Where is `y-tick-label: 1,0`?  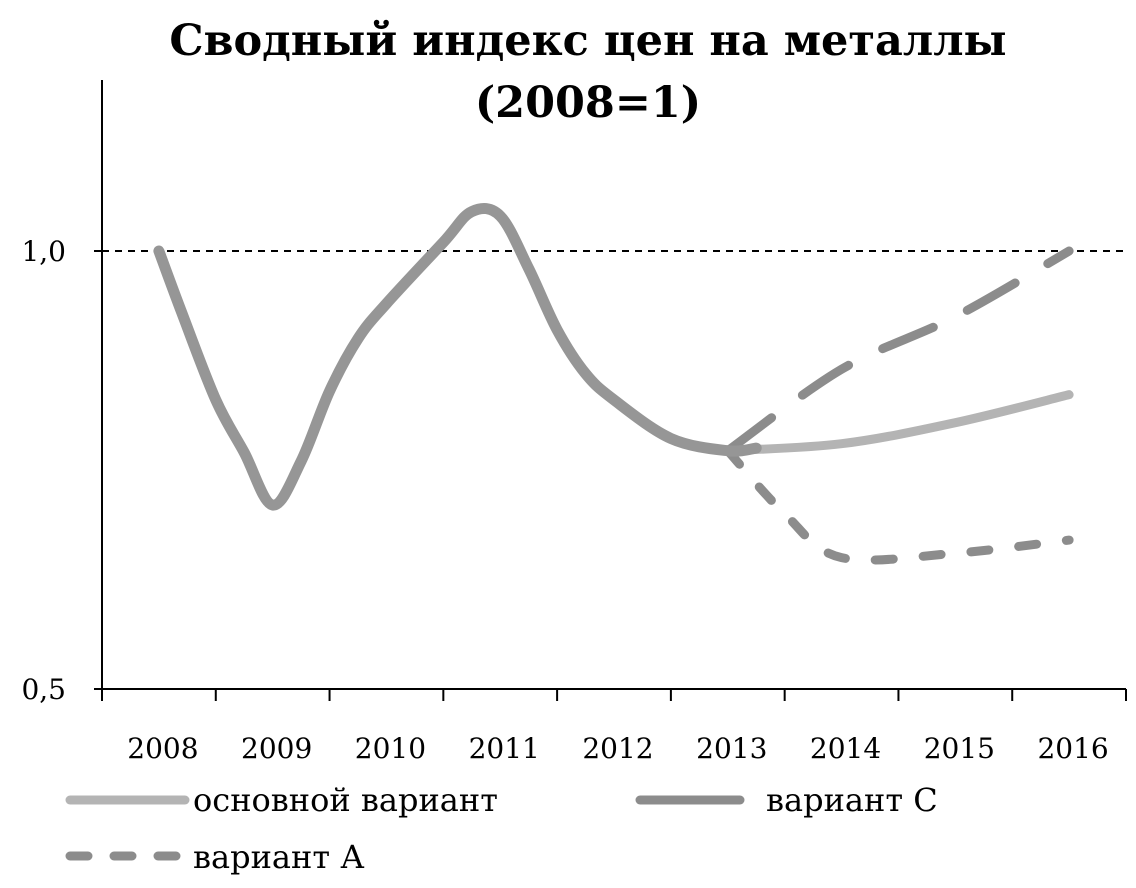 y-tick-label: 1,0 is located at coordinates (43, 251).